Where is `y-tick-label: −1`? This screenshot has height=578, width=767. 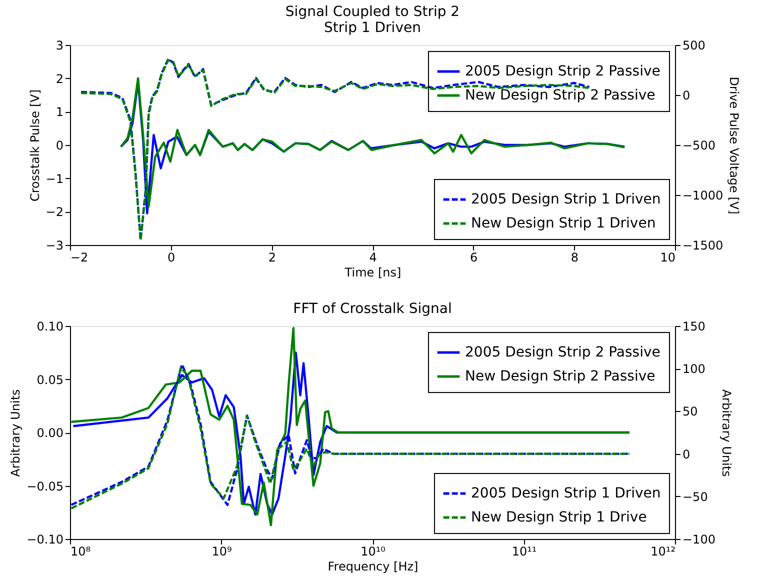
y-tick-label: −1 is located at coordinates (55, 179).